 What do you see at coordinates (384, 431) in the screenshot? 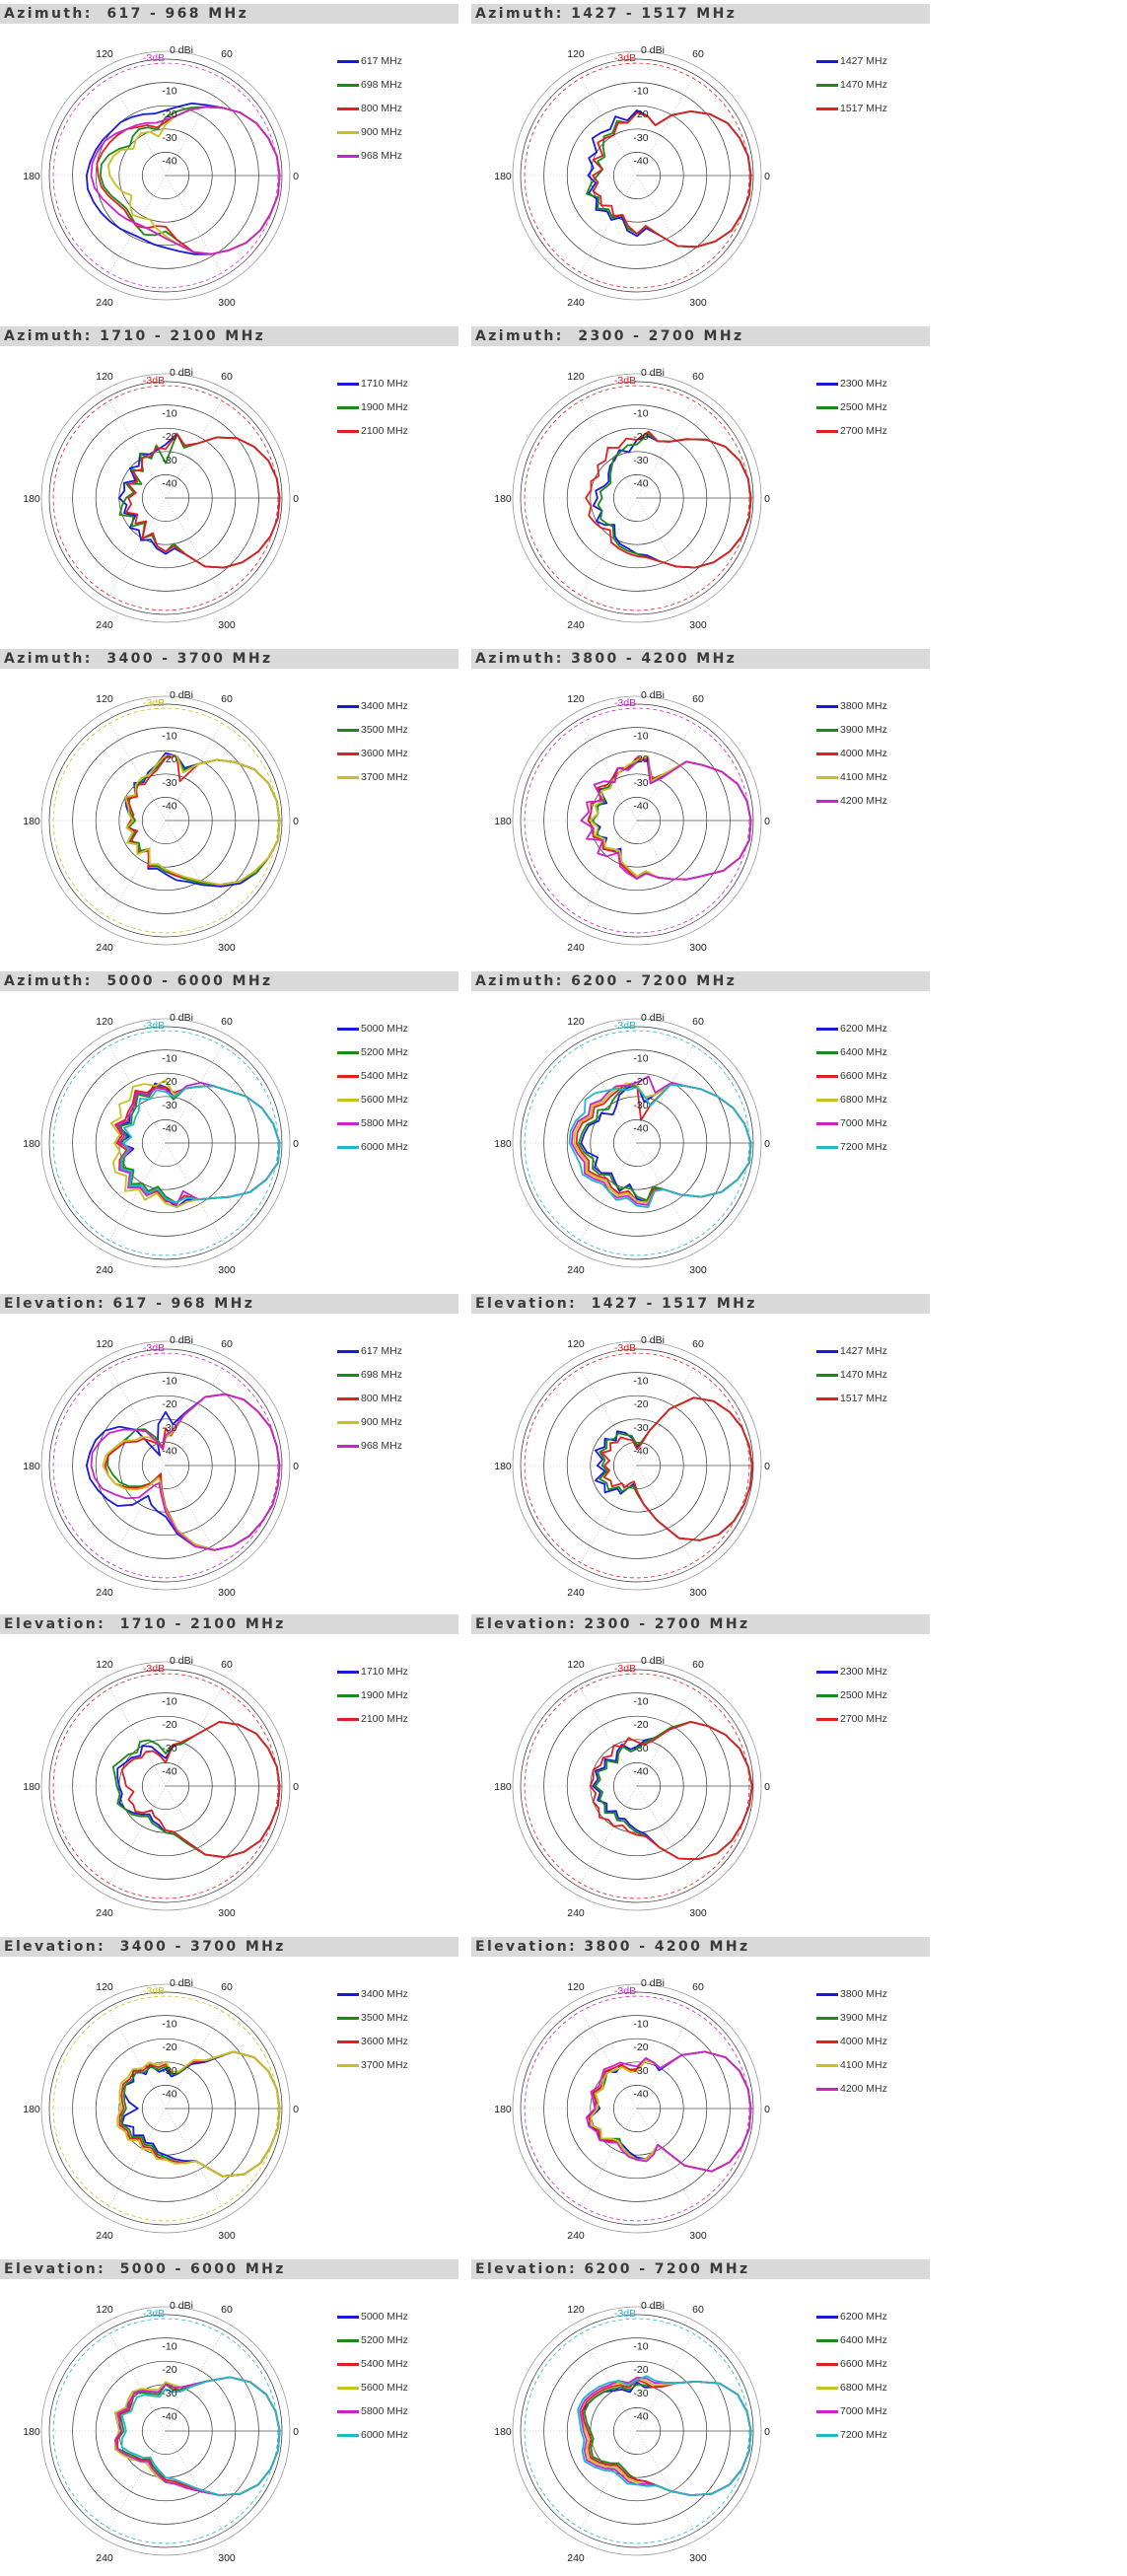
I see `legend-label: 2100 MHz` at bounding box center [384, 431].